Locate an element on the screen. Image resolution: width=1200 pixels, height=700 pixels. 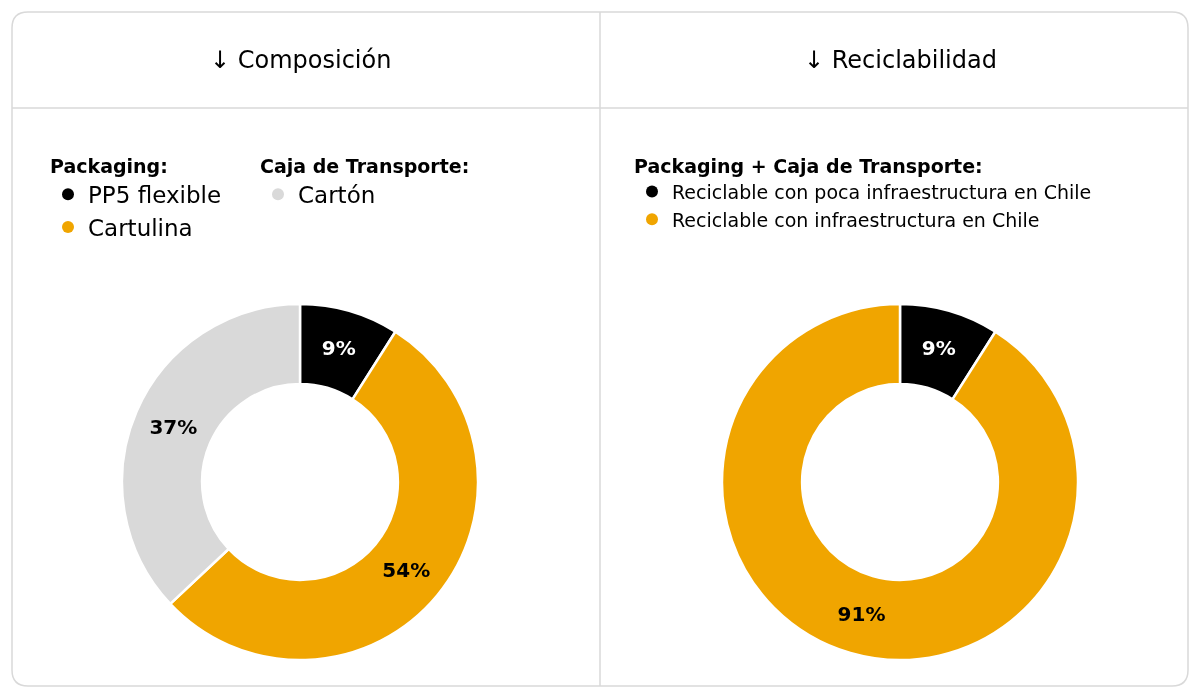
legend-label: Reciclable con infraestructura en Chile is located at coordinates (856, 219).